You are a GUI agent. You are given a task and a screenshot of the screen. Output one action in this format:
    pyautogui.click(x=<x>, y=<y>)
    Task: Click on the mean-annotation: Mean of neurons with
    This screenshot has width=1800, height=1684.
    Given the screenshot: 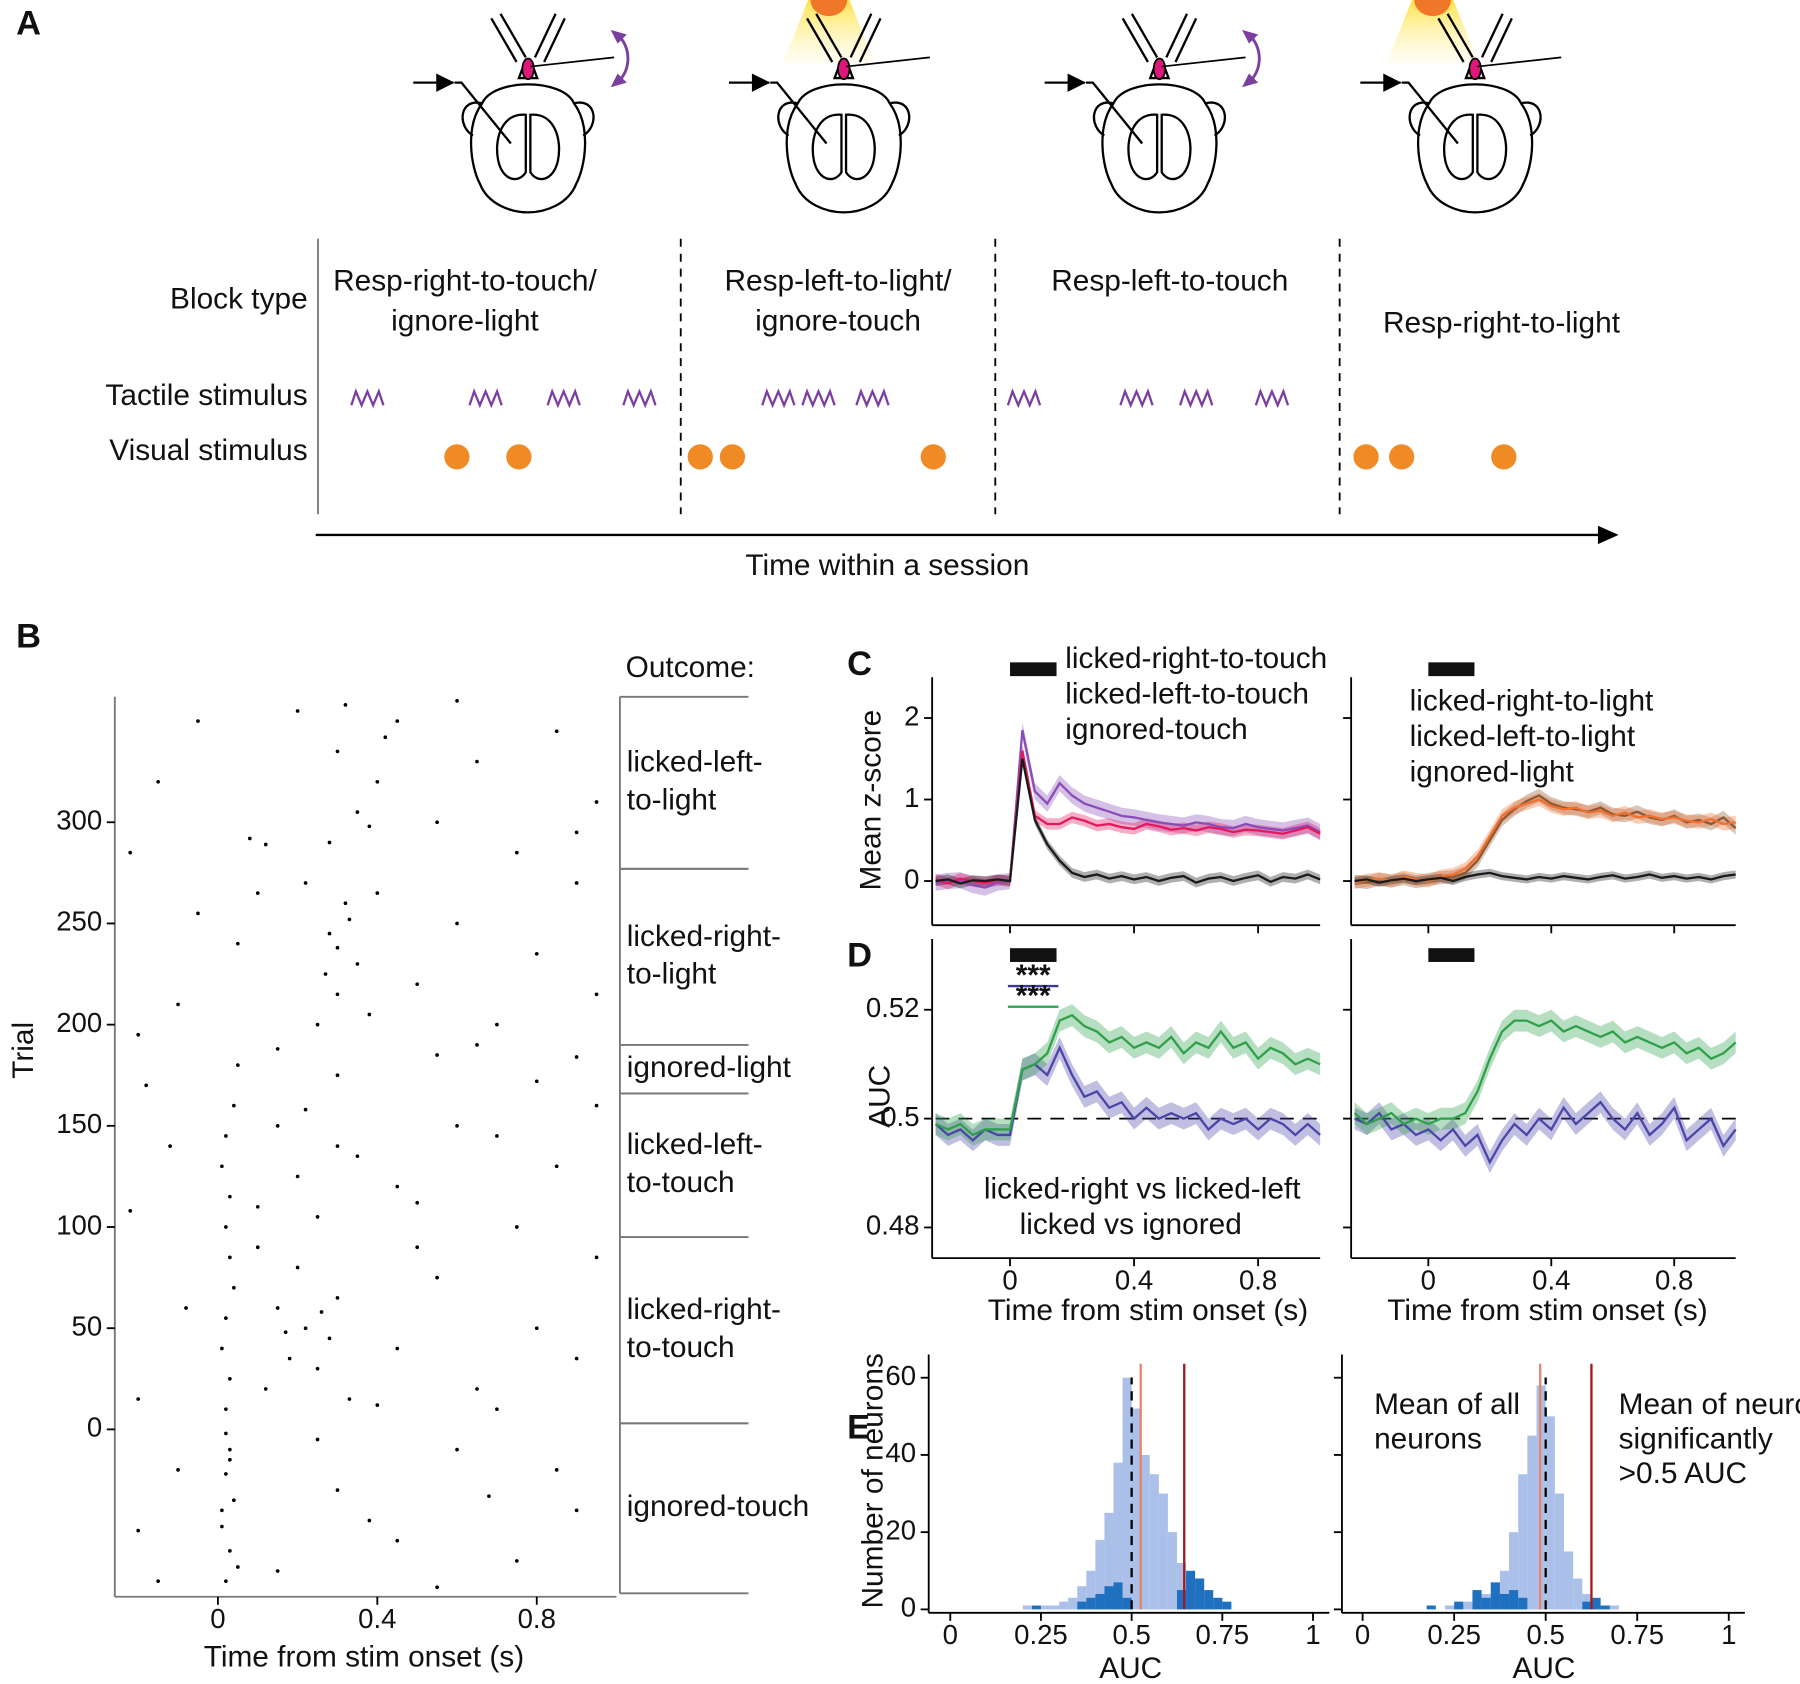 What is the action you would take?
    pyautogui.click(x=1709, y=1404)
    